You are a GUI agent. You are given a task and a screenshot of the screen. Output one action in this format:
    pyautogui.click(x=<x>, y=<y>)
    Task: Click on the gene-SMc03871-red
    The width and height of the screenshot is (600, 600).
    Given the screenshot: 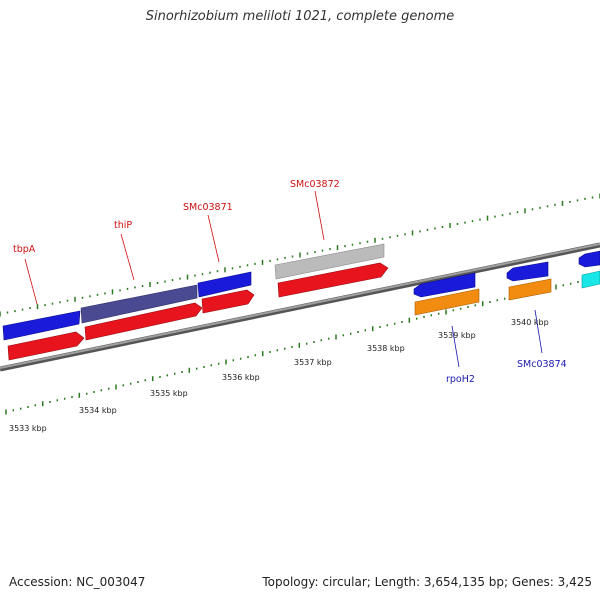 What is the action you would take?
    pyautogui.click(x=228, y=301)
    